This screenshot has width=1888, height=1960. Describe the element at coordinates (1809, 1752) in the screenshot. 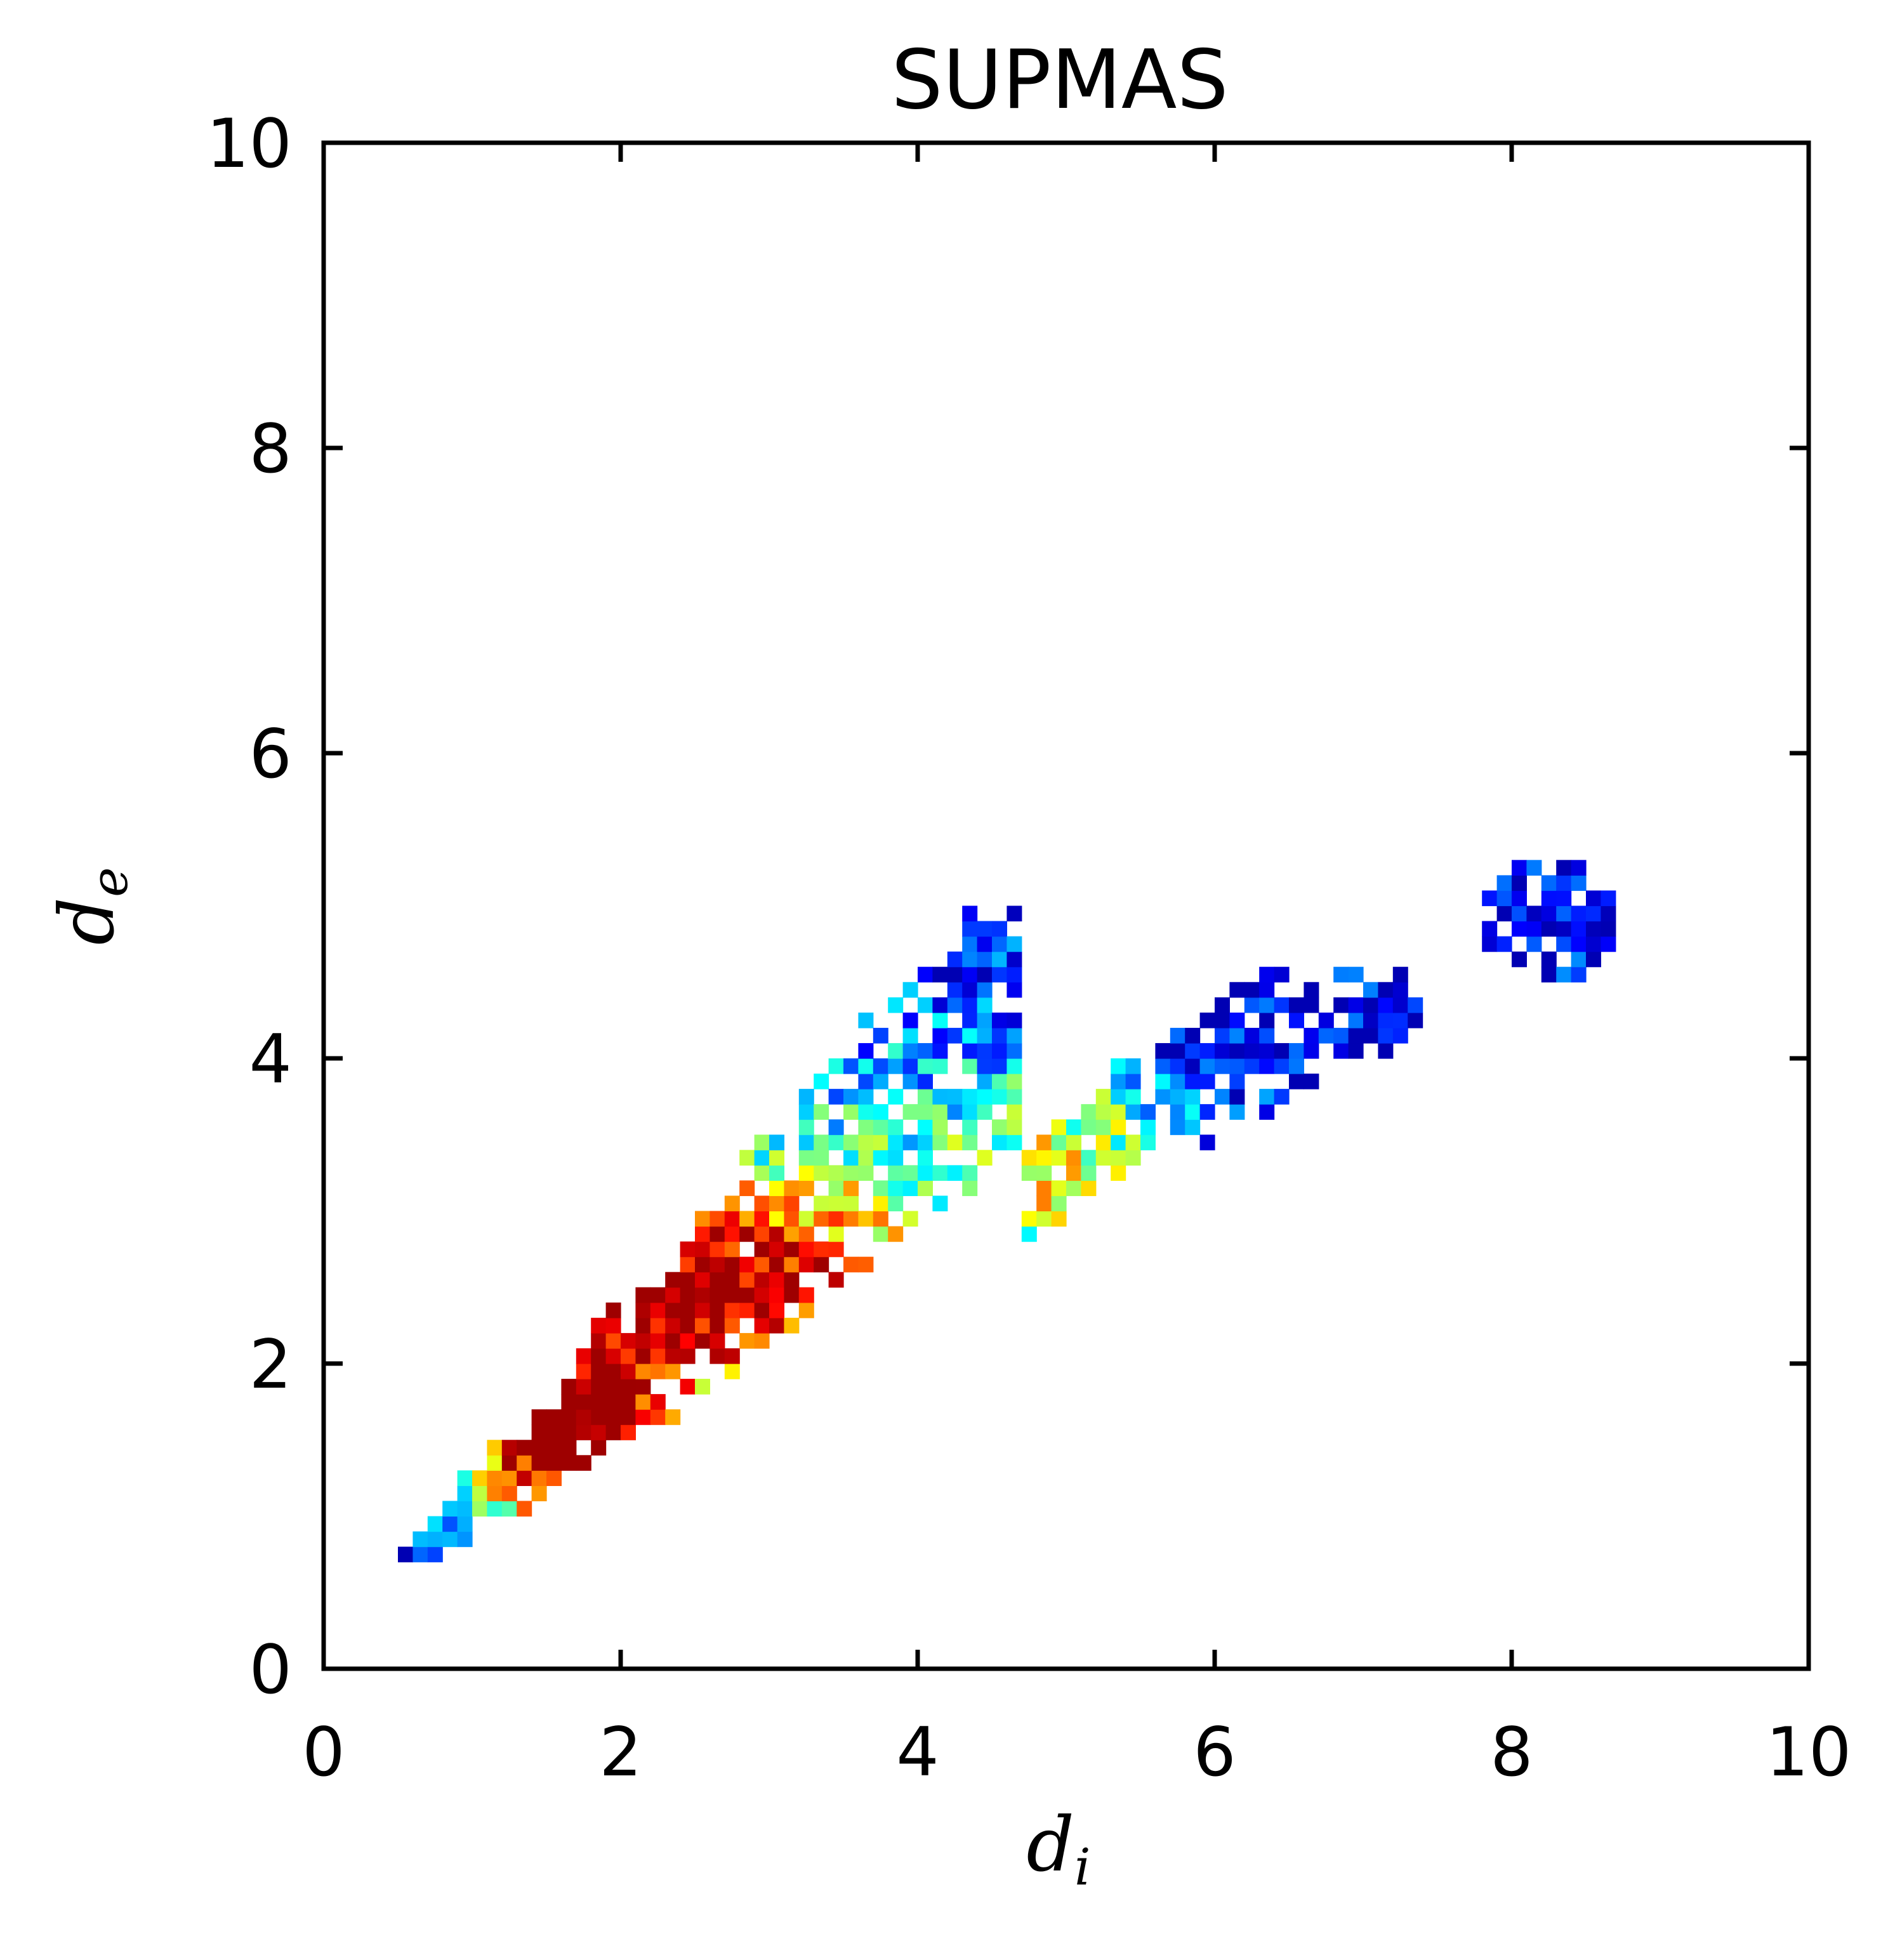

I see `x-tick-label: 10` at that location.